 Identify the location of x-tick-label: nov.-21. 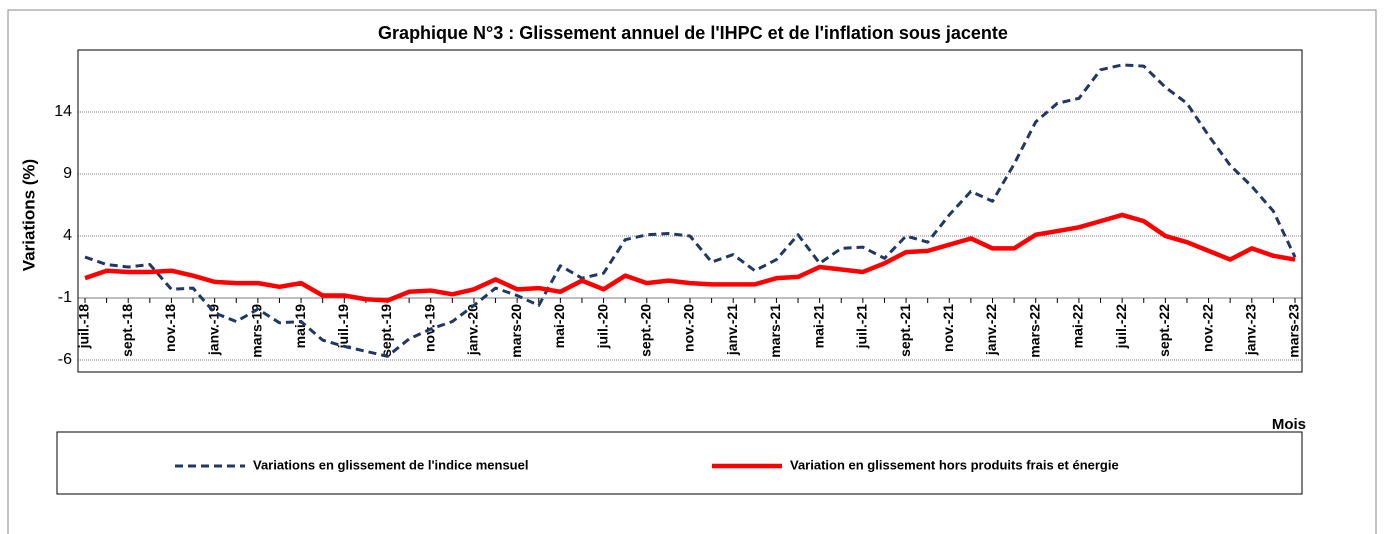
(948, 328).